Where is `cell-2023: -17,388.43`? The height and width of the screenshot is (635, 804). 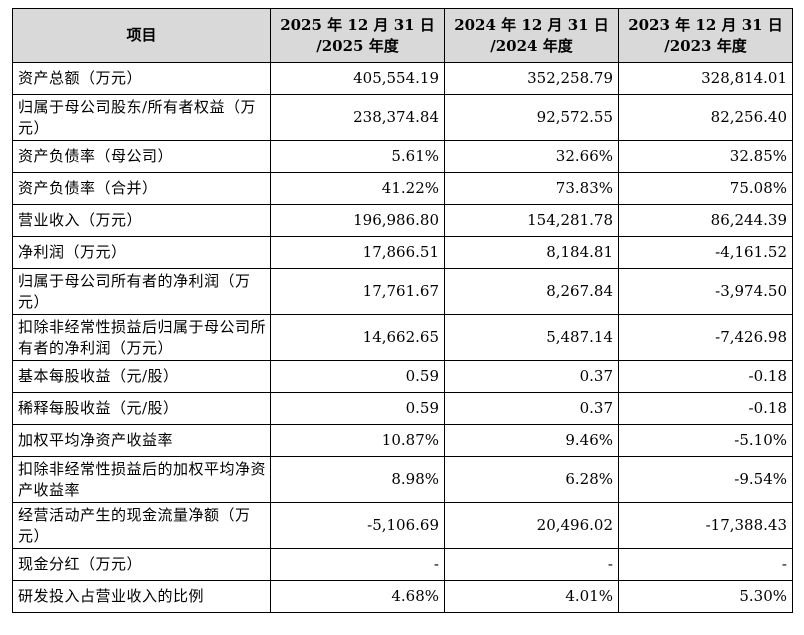
cell-2023: -17,388.43 is located at coordinates (705, 525).